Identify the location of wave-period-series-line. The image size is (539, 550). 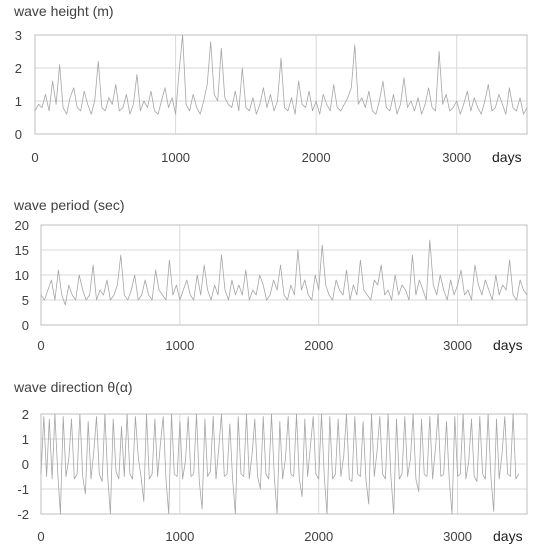
(284, 272).